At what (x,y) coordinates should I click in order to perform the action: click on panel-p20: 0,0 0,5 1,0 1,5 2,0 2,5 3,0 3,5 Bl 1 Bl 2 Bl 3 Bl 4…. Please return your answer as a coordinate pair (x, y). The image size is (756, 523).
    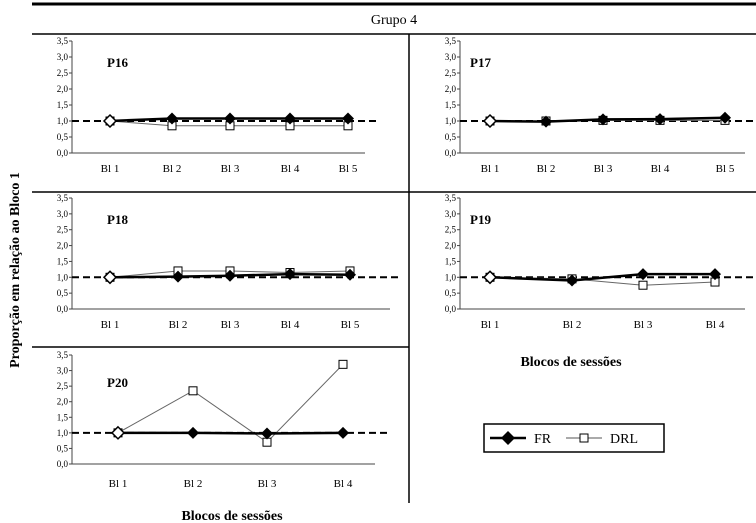
    Looking at the image, I should click on (222, 420).